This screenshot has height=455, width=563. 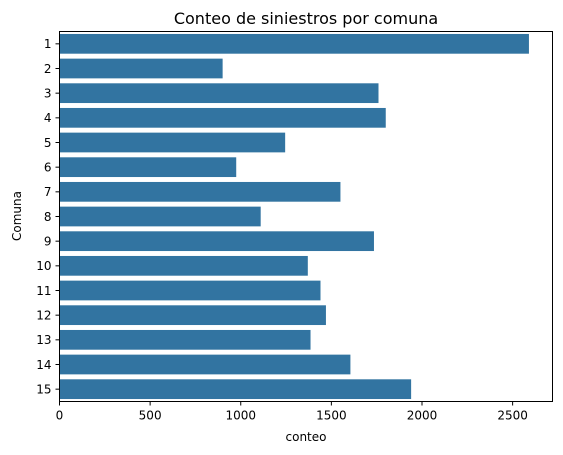 What do you see at coordinates (306, 437) in the screenshot?
I see `x-axis-label: conteo` at bounding box center [306, 437].